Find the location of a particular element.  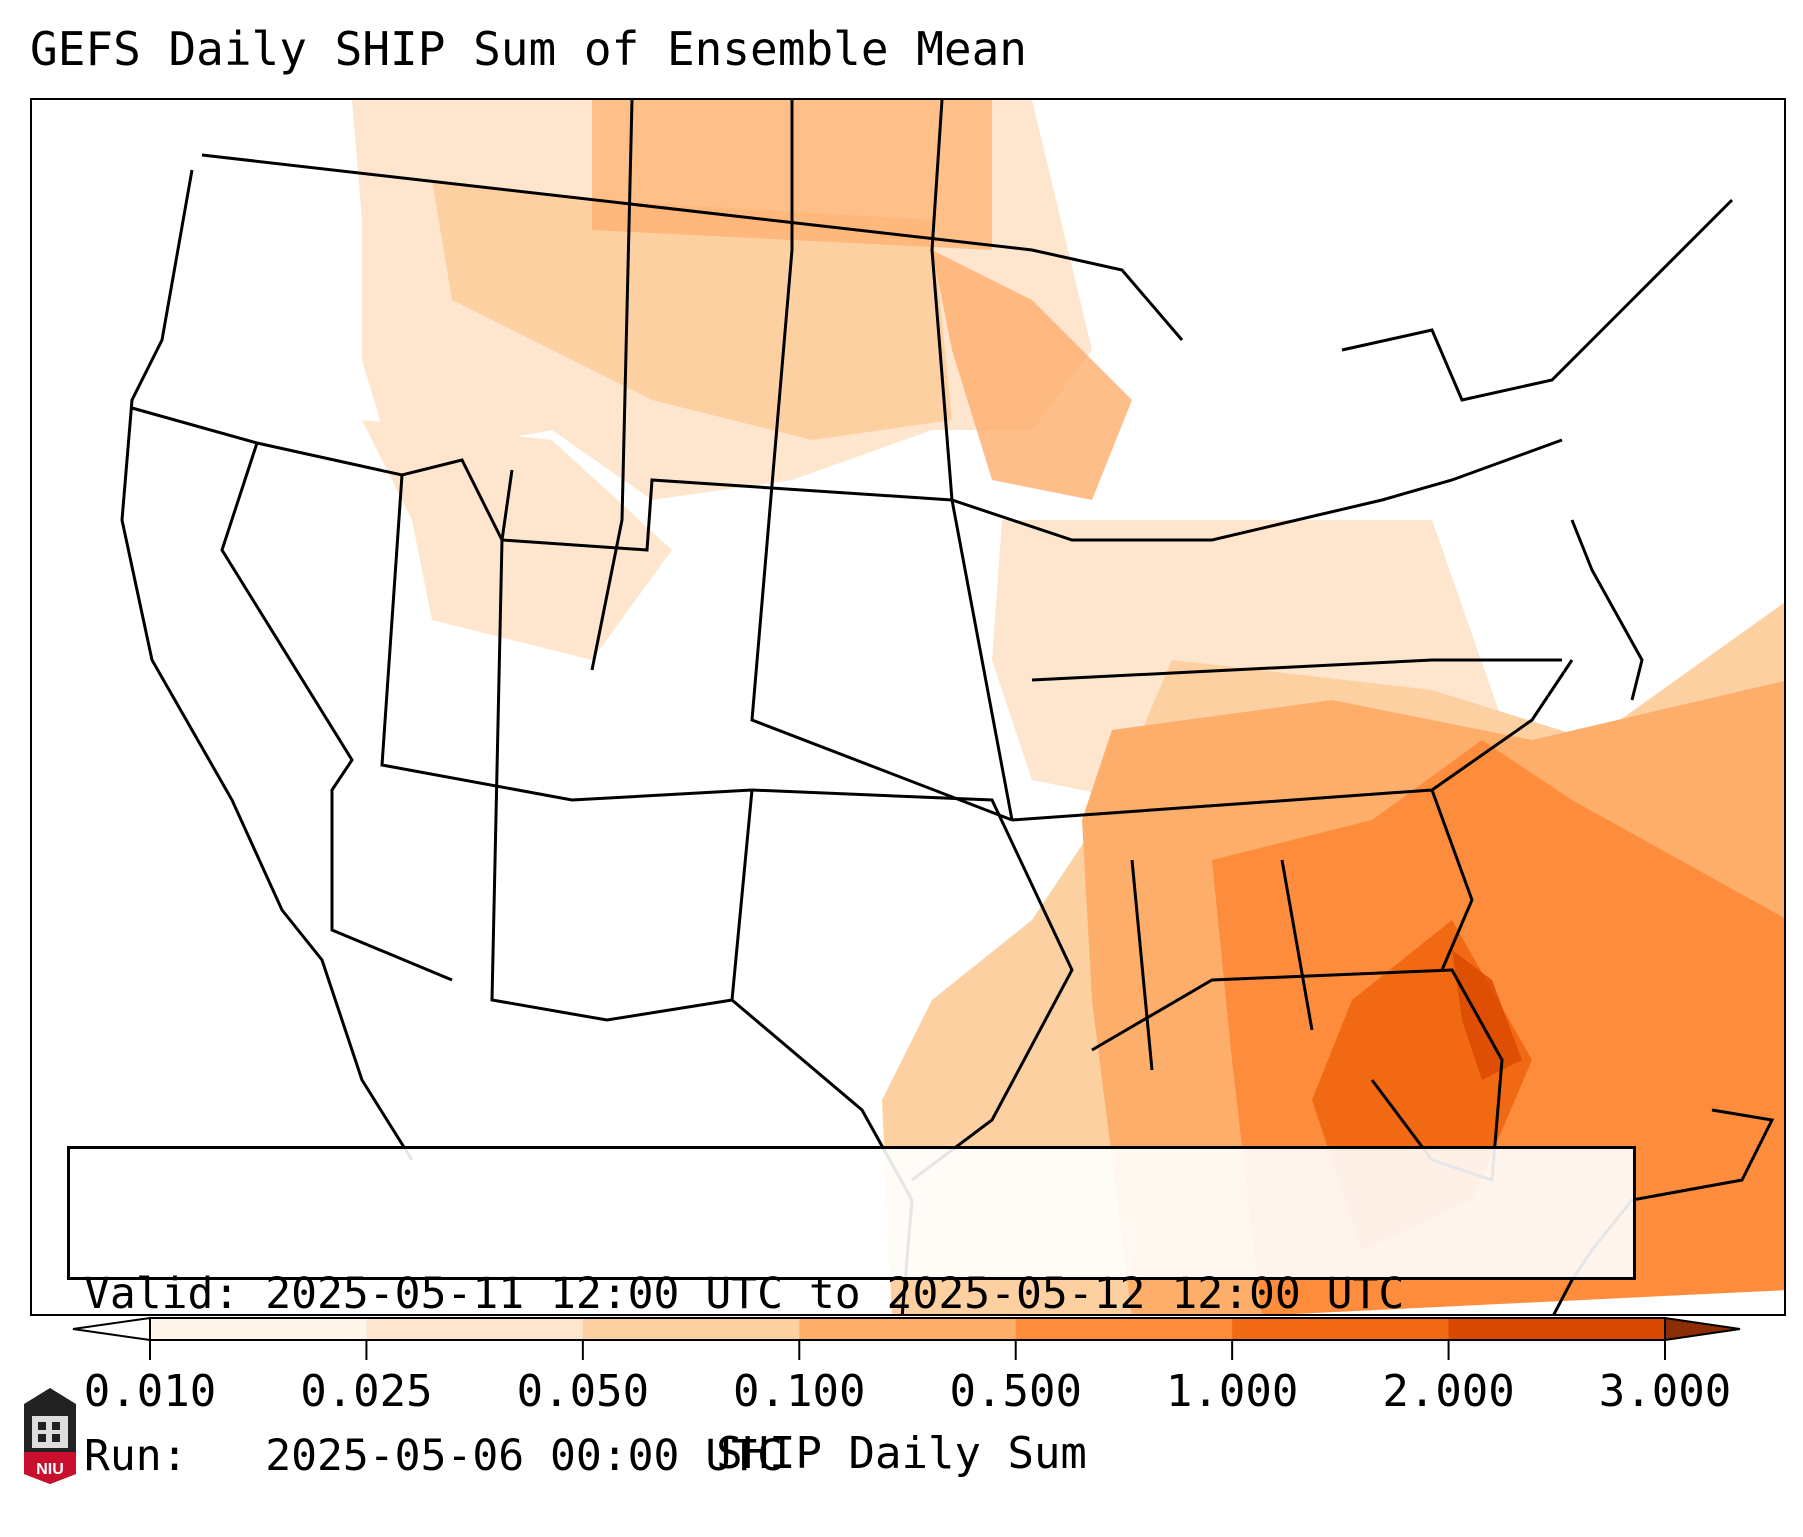

colorbar-under-arrow is located at coordinates (111, 1329).